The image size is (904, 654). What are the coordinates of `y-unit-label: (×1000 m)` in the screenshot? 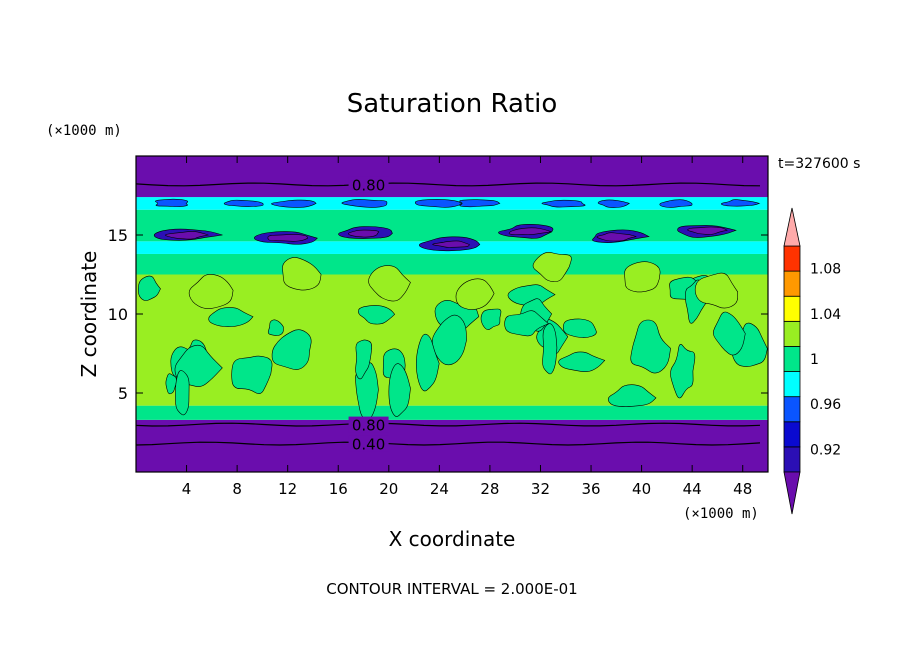 It's located at (84, 131).